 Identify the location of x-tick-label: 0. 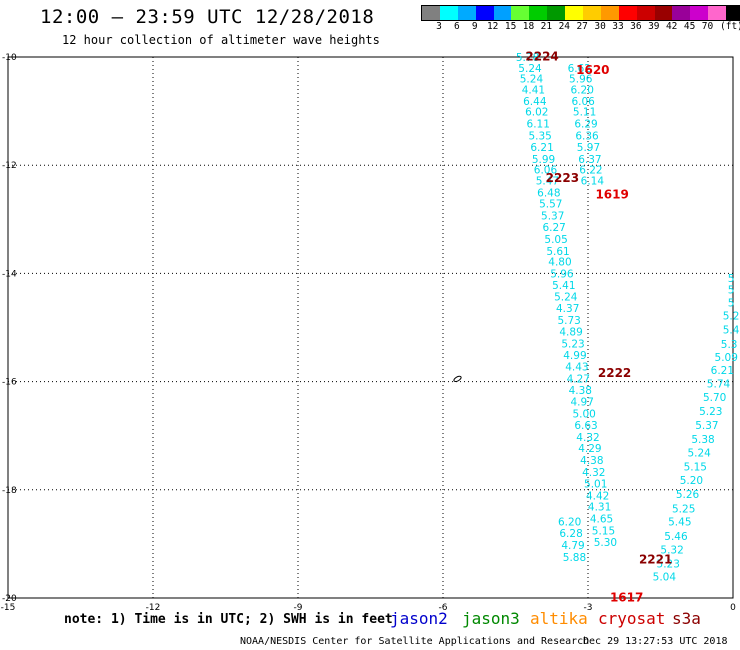
(733, 608).